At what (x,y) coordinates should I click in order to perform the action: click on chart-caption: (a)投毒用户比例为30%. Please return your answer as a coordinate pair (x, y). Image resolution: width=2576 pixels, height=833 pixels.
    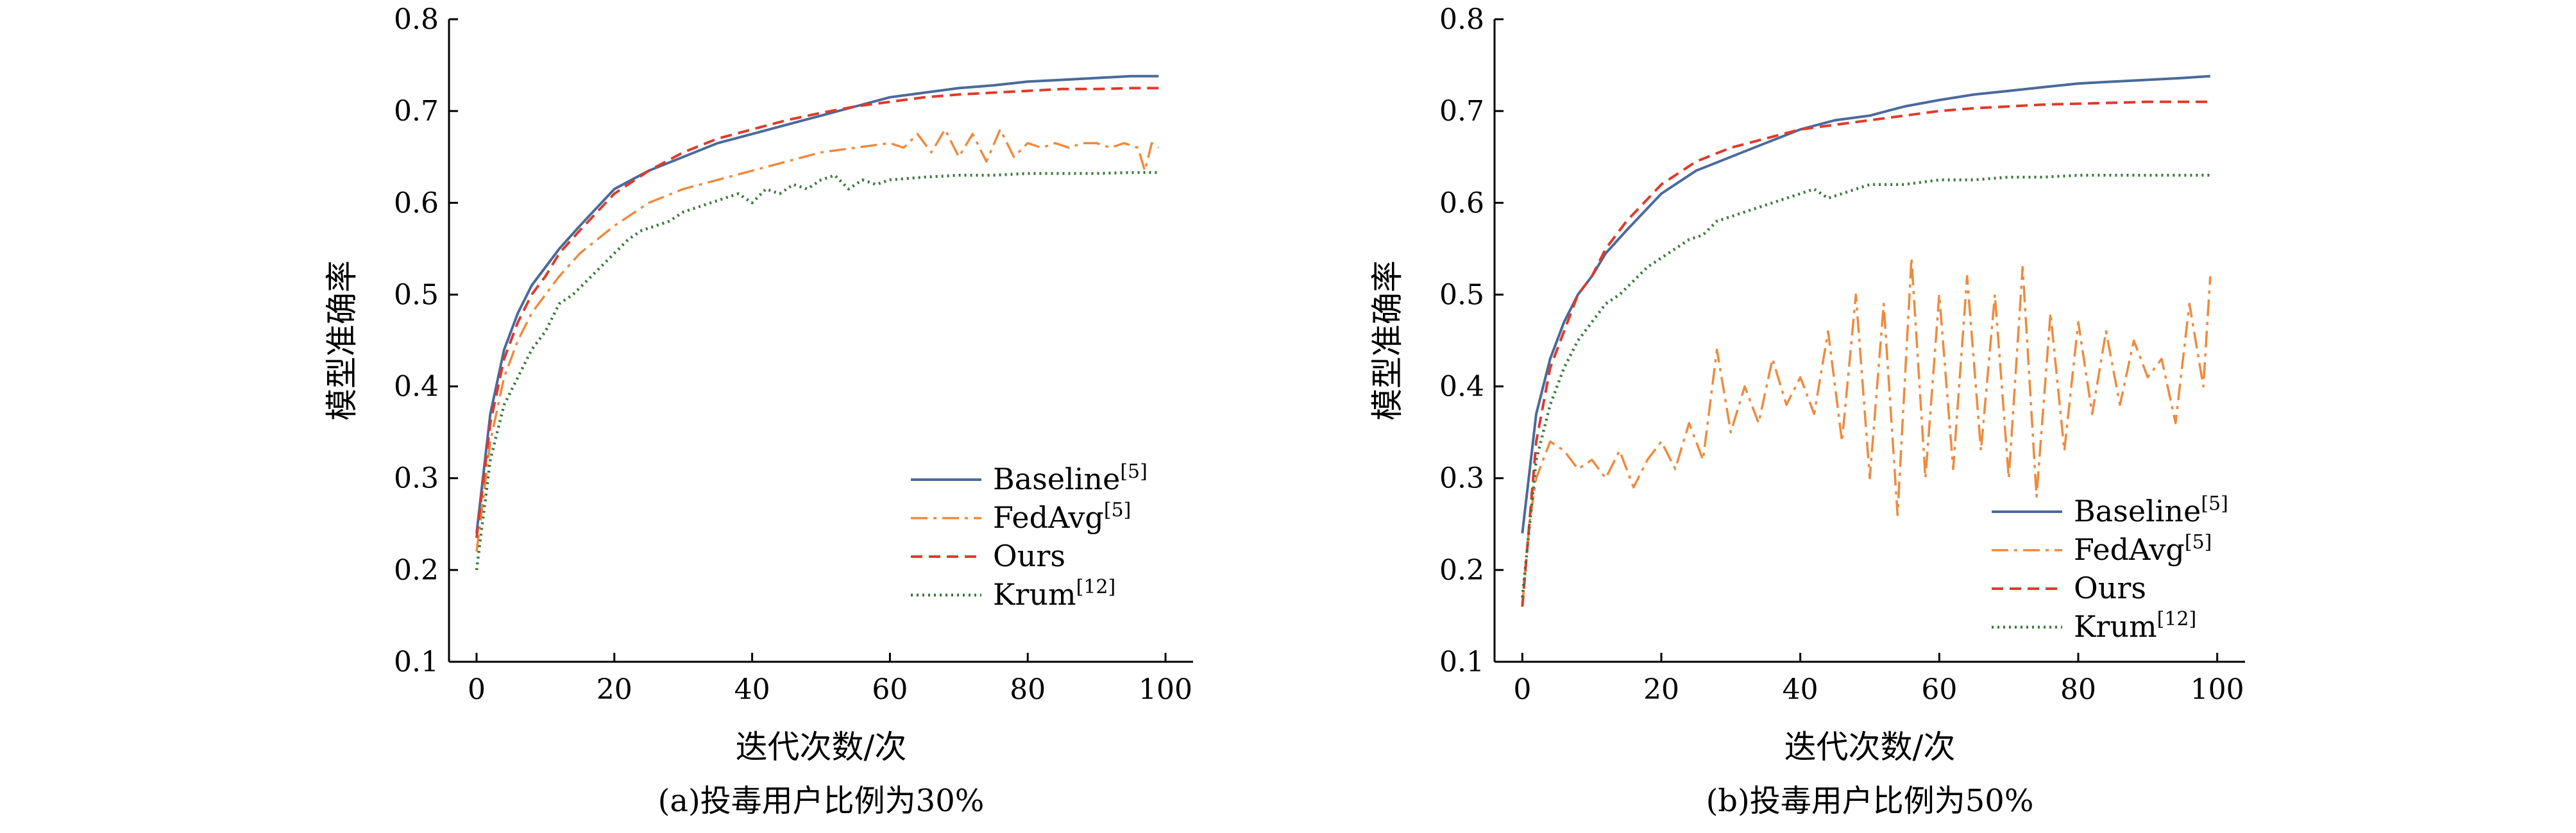
    Looking at the image, I should click on (821, 801).